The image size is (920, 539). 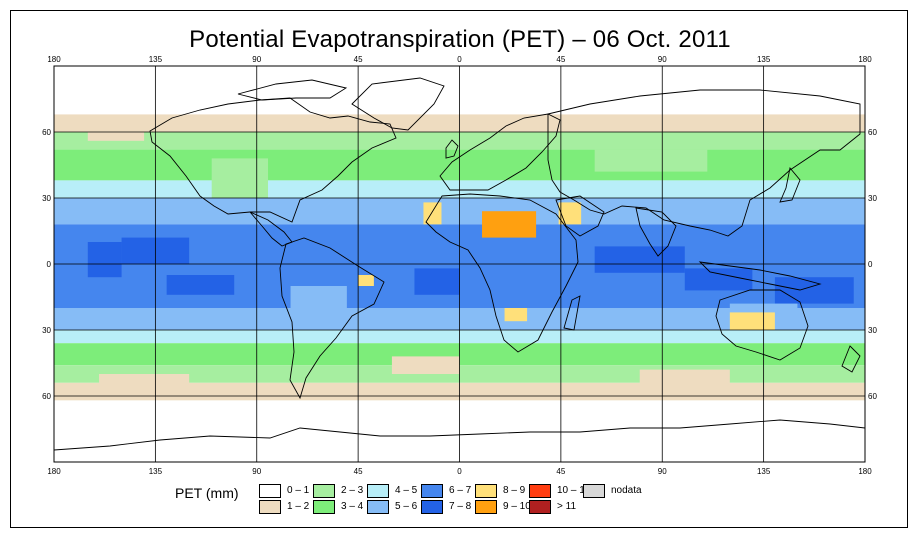 I want to click on legend-label-12: nodata, so click(x=626, y=490).